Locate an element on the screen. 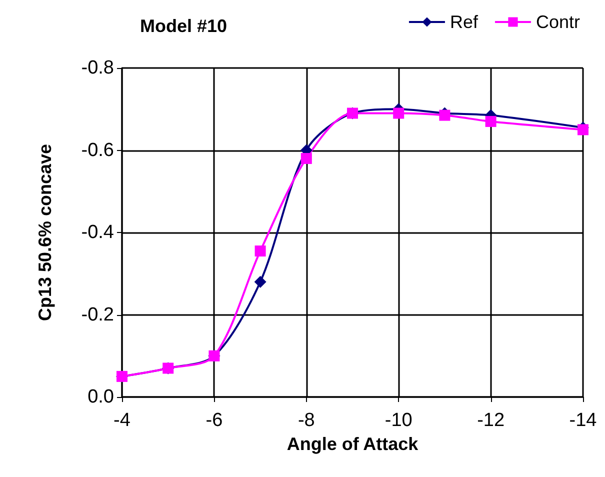 The image size is (605, 477). y-tick-label: -0.8 is located at coordinates (97, 68).